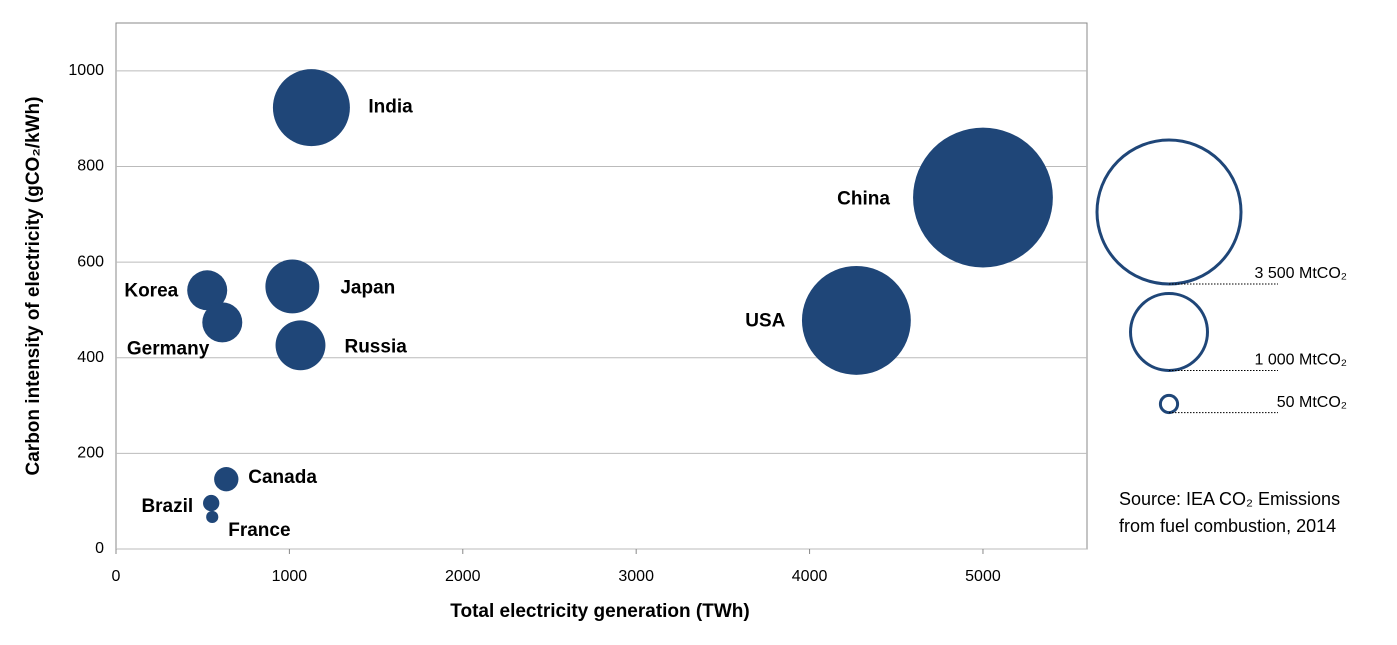 This screenshot has width=1397, height=645. I want to click on y-tick-label: 200, so click(90, 453).